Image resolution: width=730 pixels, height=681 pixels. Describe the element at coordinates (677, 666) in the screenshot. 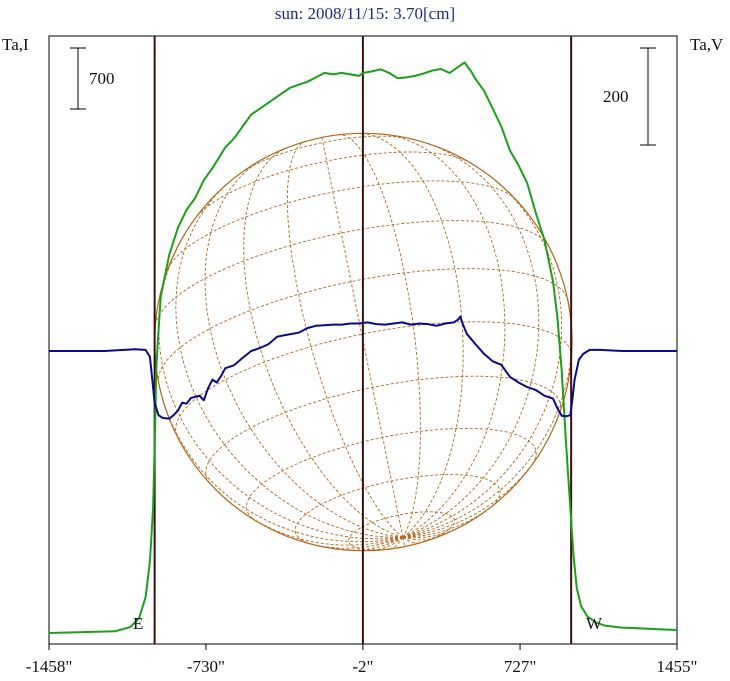

I see `x-tick-label: 1455"` at that location.